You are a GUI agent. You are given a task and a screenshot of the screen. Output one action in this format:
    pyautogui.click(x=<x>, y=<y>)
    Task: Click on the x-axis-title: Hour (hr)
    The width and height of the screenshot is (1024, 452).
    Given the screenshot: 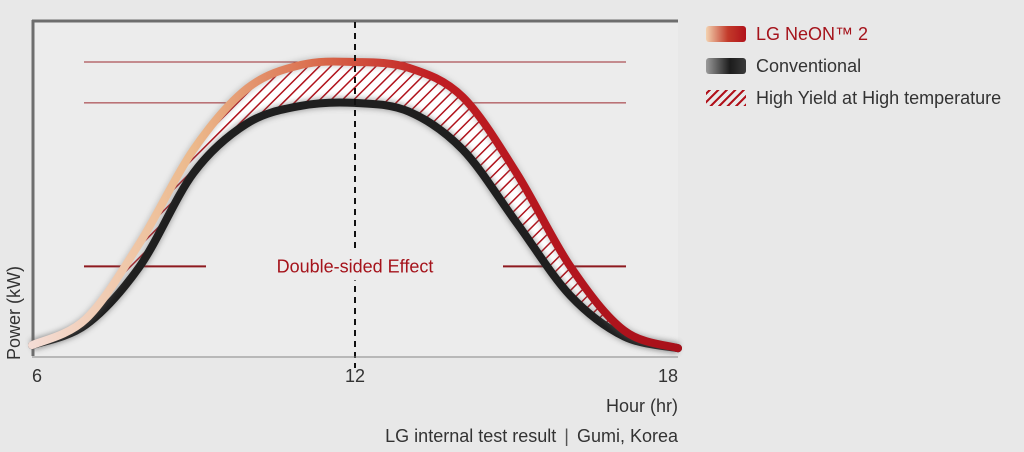 What is the action you would take?
    pyautogui.click(x=642, y=406)
    